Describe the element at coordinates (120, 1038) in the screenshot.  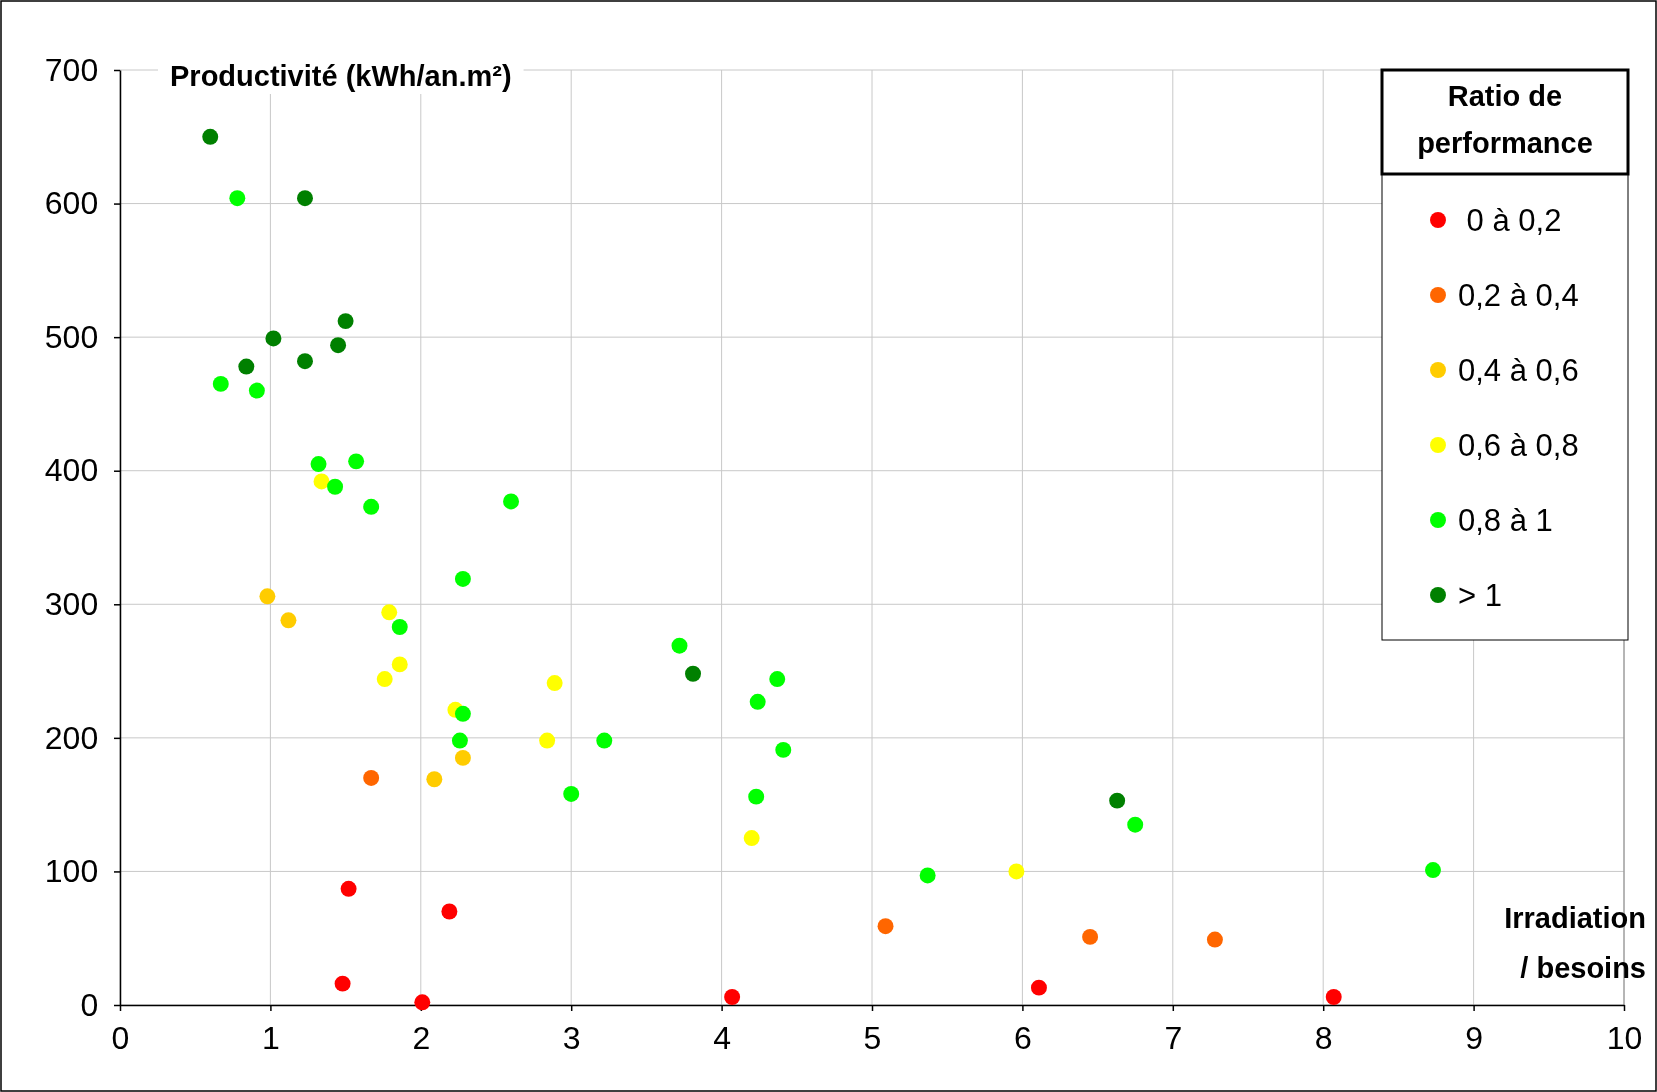
I see `x-tick-label: 0` at that location.